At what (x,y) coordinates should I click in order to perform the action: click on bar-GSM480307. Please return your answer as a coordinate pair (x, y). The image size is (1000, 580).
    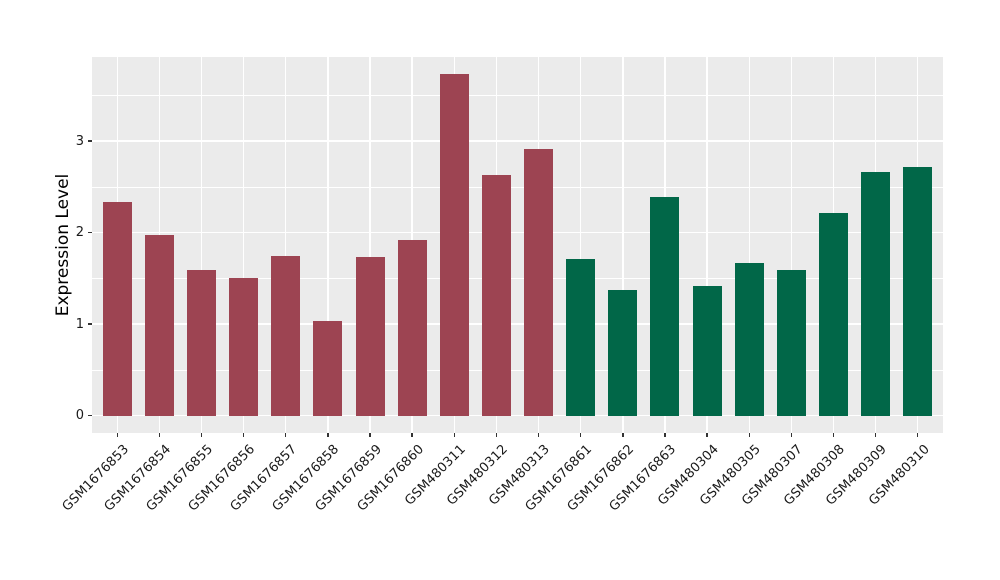
    Looking at the image, I should click on (791, 343).